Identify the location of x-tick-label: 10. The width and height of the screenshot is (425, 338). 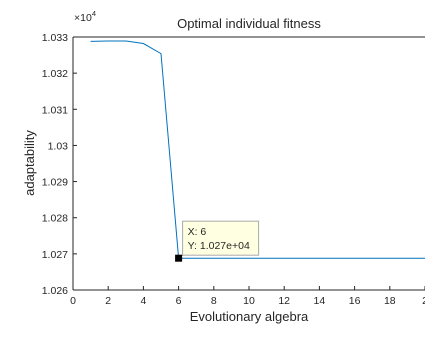
(249, 301).